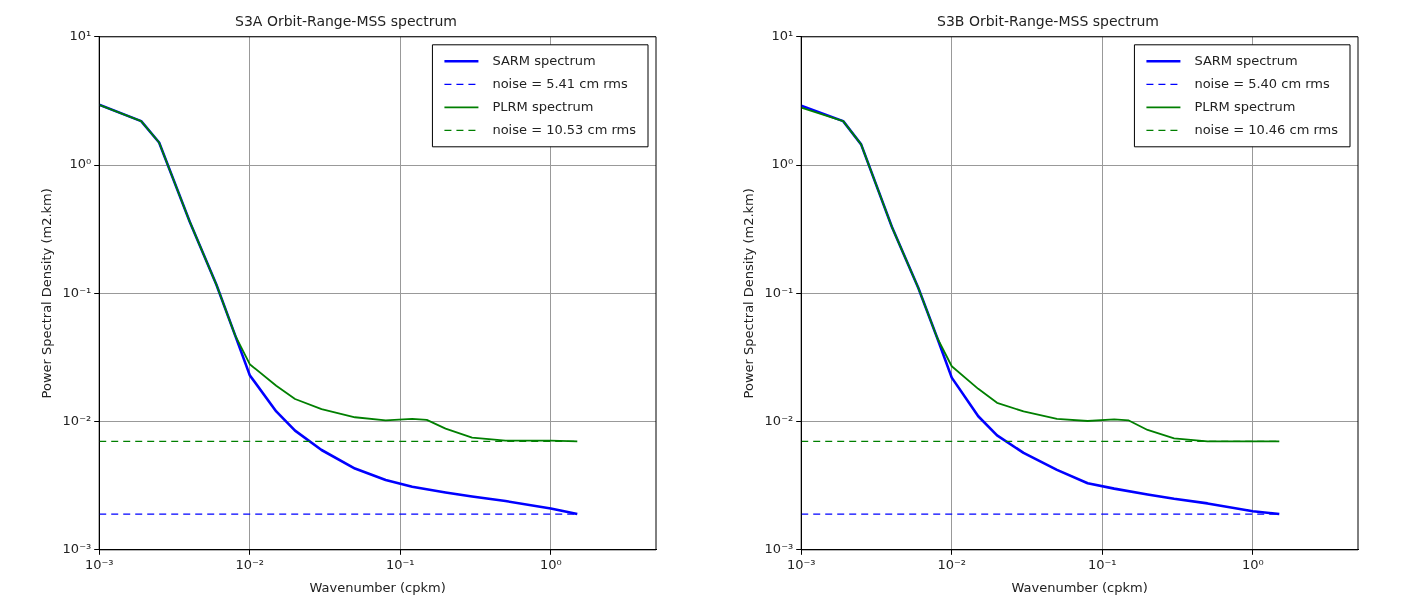  Describe the element at coordinates (346, 21) in the screenshot. I see `chart-title: S3A Orbit-Range-MSS spectrum` at that location.